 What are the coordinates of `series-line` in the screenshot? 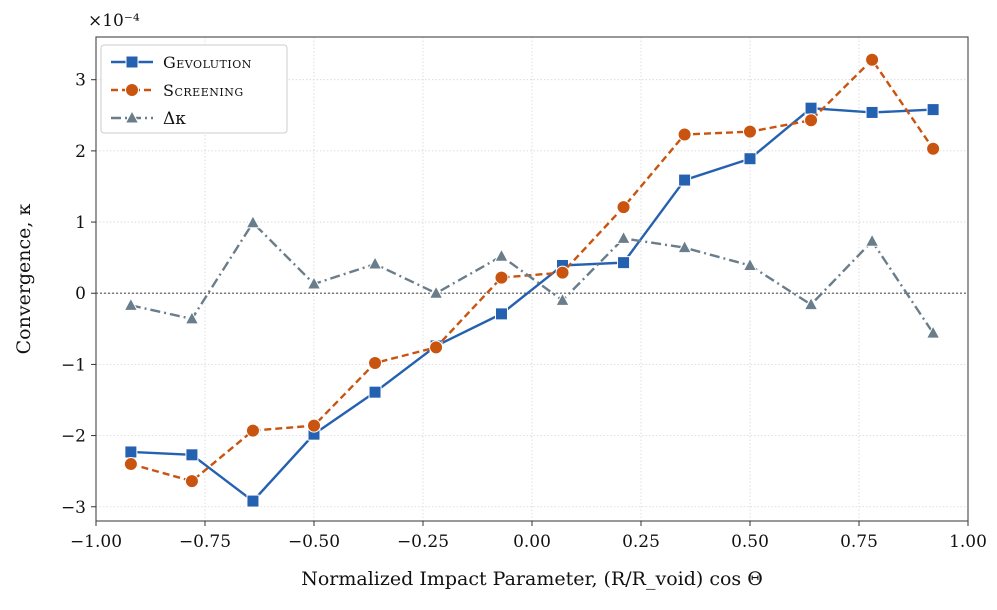 It's located at (532, 277).